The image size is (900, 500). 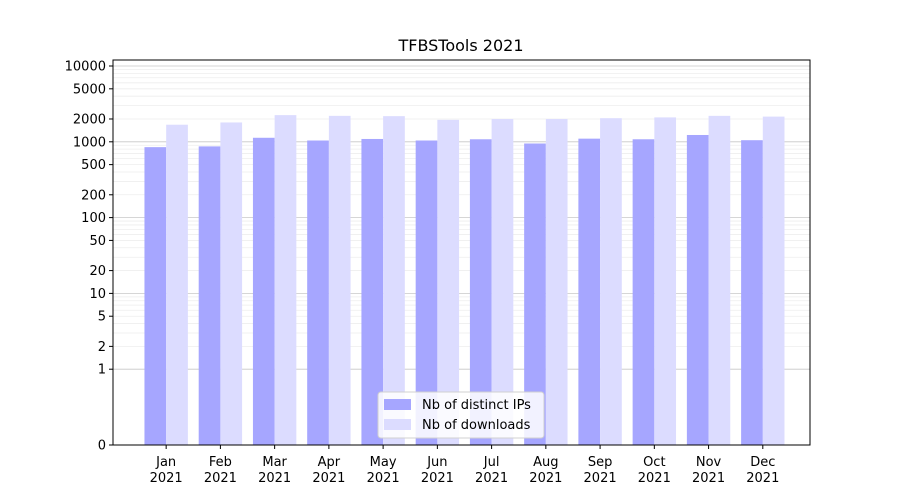 I want to click on x-tick-label: Sep 2021, so click(x=600, y=470).